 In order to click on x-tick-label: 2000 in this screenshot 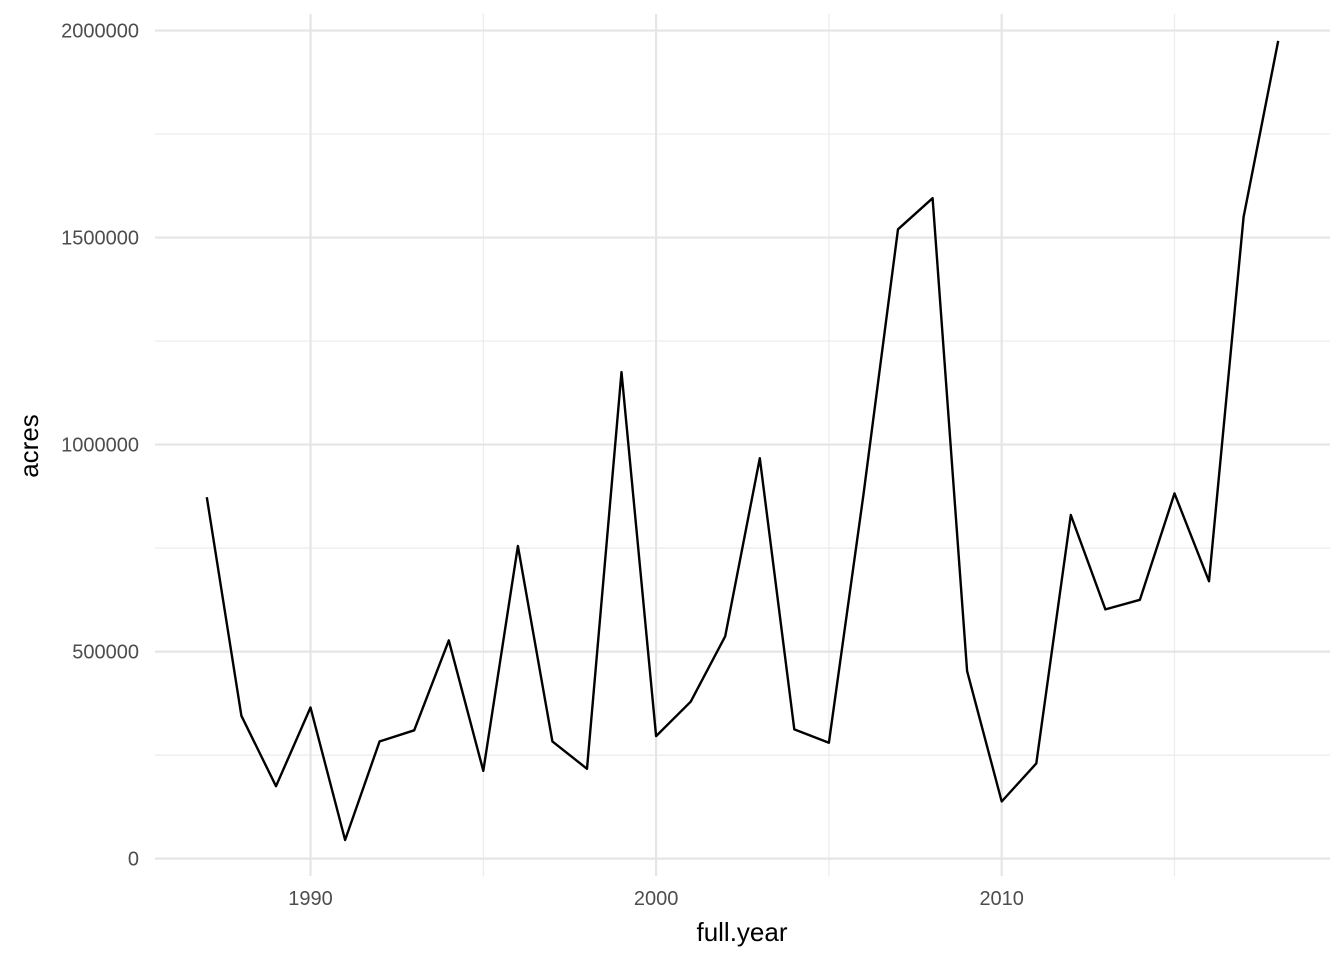, I will do `click(656, 899)`.